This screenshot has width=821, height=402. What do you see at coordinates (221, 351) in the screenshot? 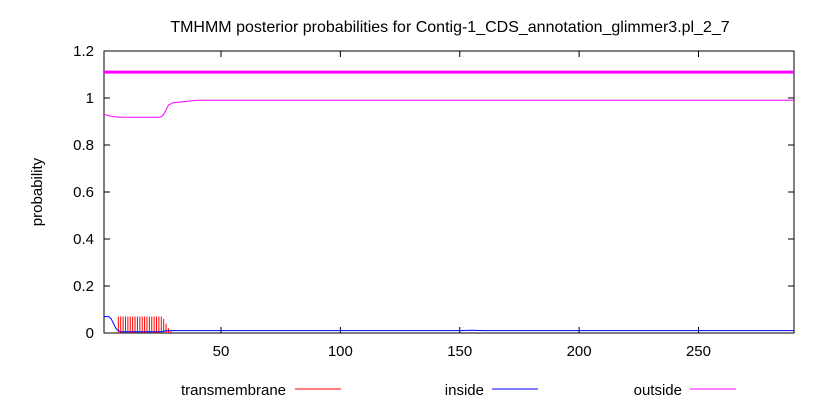
I see `x-tick-label: 50` at bounding box center [221, 351].